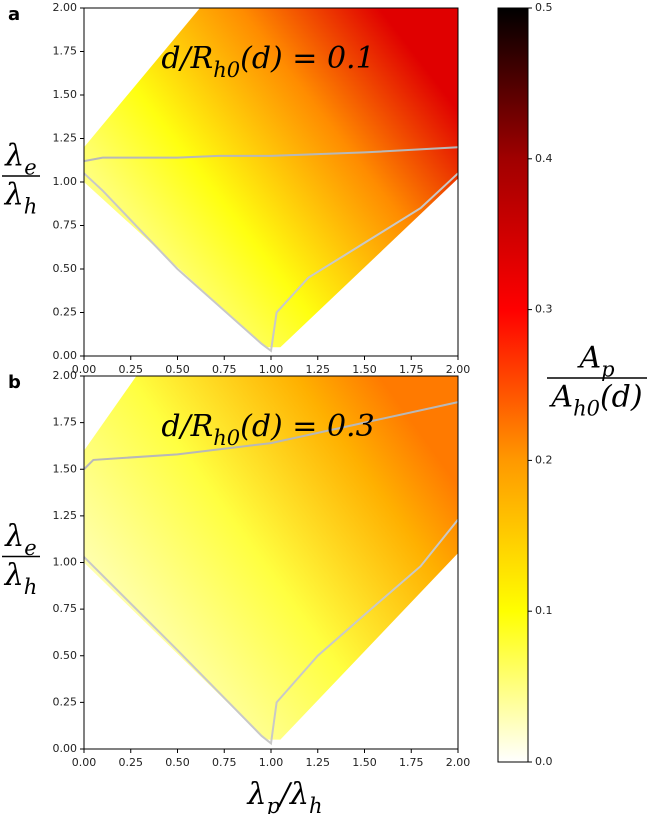  What do you see at coordinates (544, 7) in the screenshot?
I see `colorbar-tick-label: 0.5` at bounding box center [544, 7].